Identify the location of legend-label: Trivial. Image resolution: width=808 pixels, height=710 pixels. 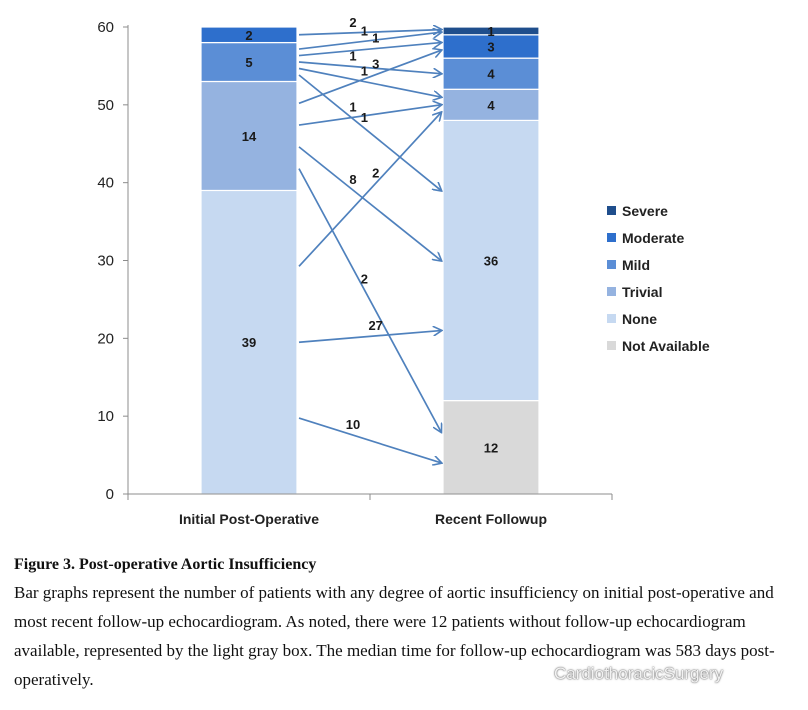
(642, 292).